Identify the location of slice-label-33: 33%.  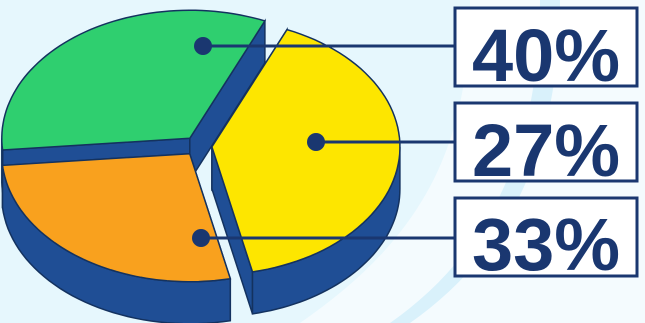
(546, 241).